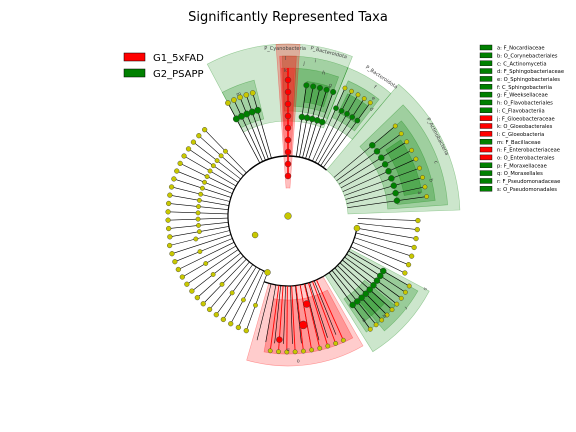 Image resolution: width=576 pixels, height=432 pixels. Describe the element at coordinates (520, 174) in the screenshot. I see `taxa-legend-label: q: O_Moraxellales` at that location.